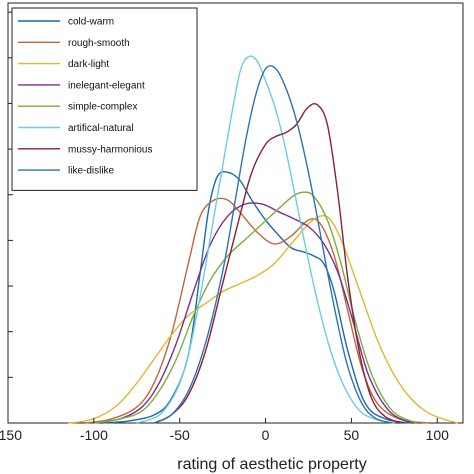 The image size is (474, 474). I want to click on legend-label-cold-warm: cold-warm, so click(91, 22).